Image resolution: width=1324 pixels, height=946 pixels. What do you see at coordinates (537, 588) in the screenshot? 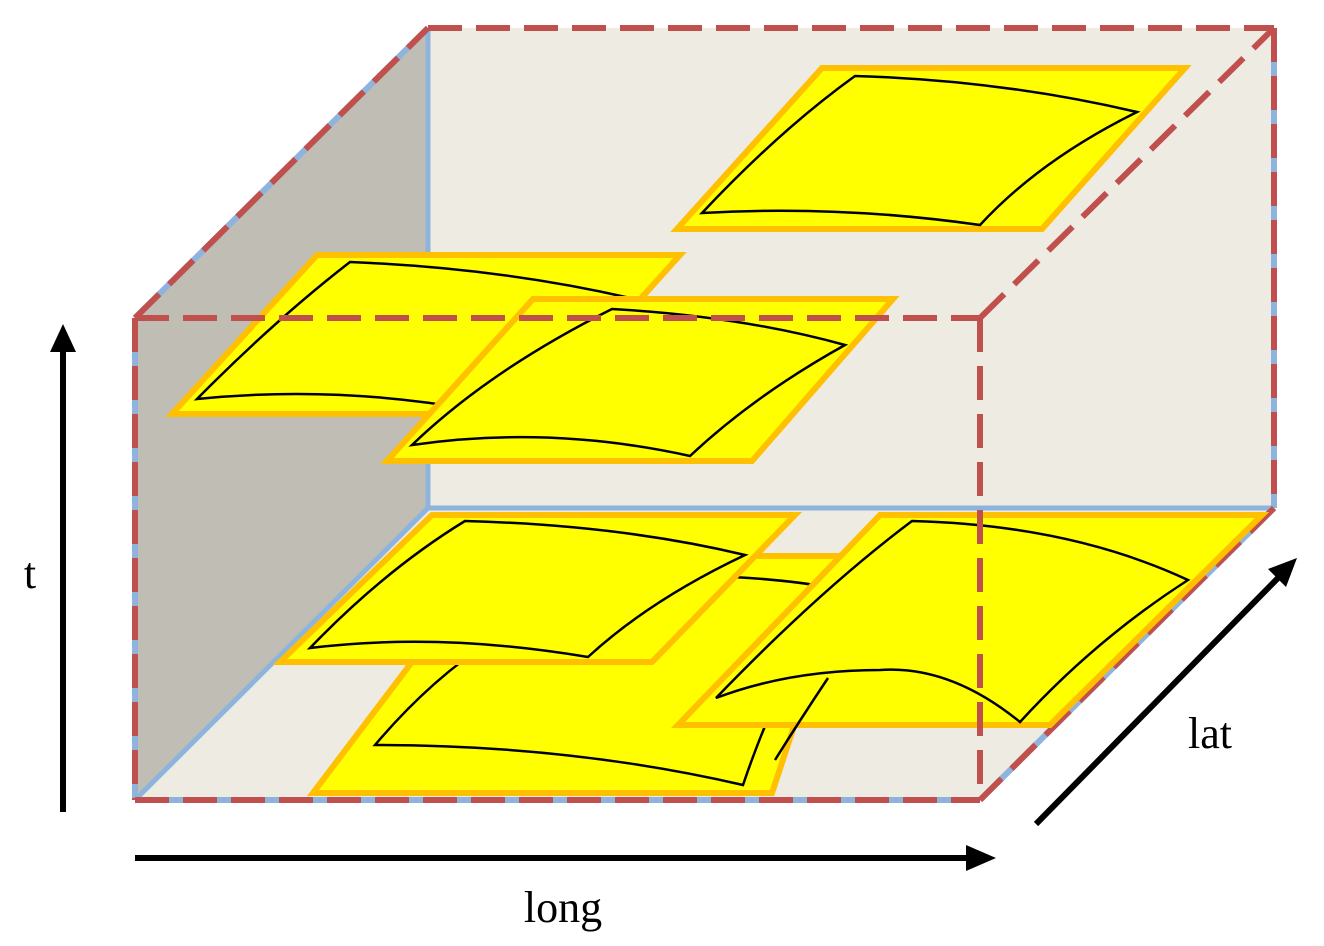
I see `tile-floor-left` at bounding box center [537, 588].